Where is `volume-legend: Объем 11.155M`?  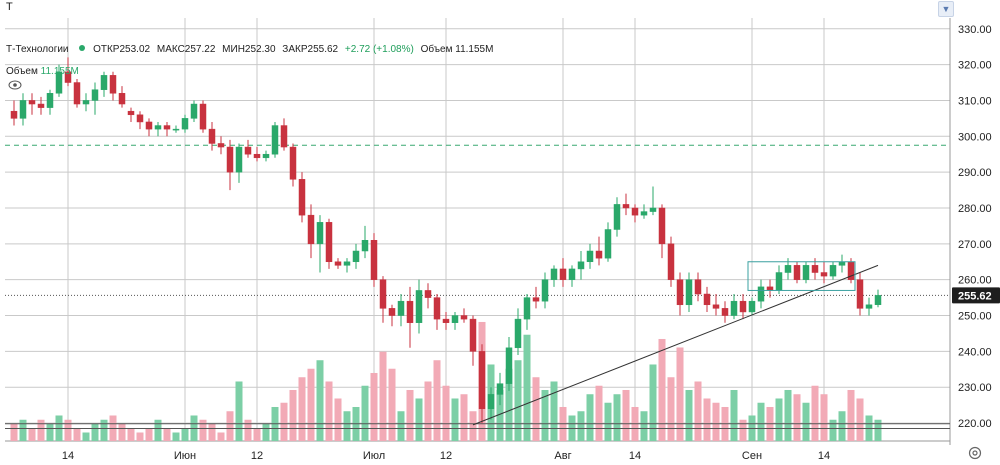
volume-legend: Объем 11.155M is located at coordinates (42, 71).